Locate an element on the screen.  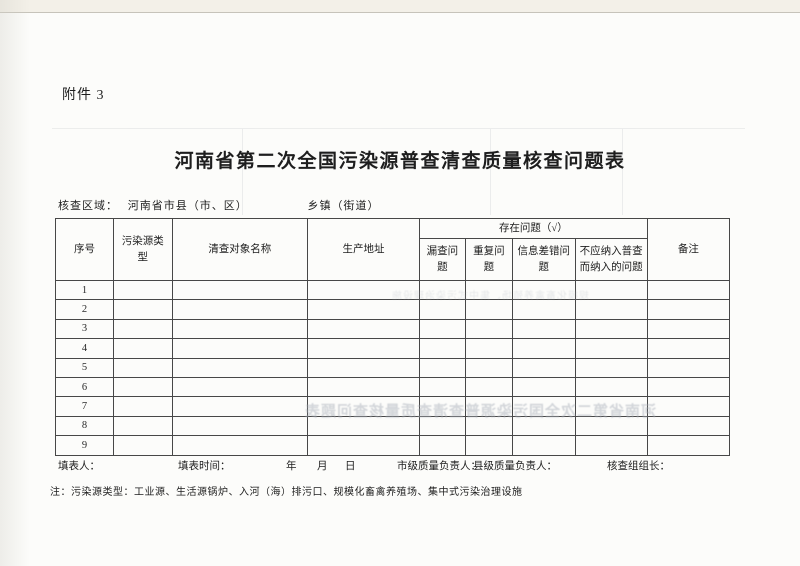
attachment-label: 附件 3 is located at coordinates (83, 95).